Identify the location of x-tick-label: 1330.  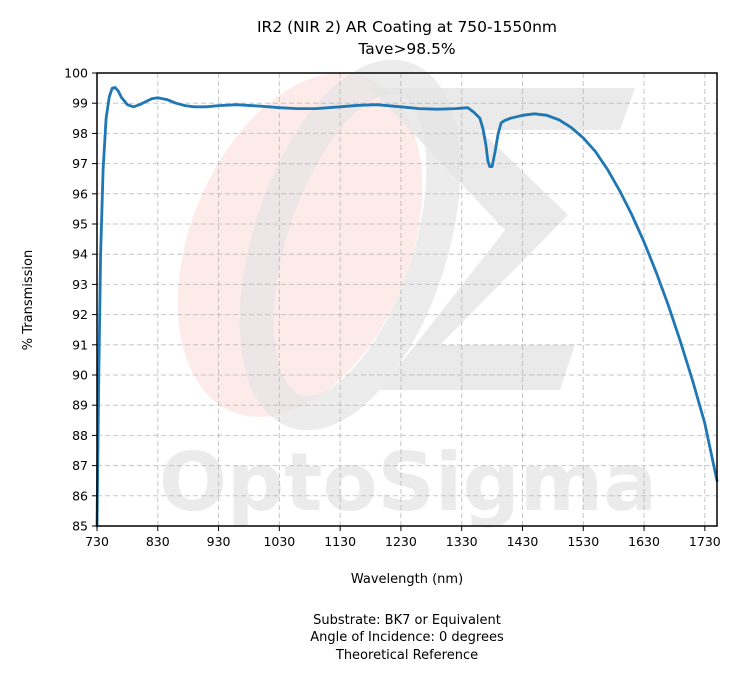
(462, 541).